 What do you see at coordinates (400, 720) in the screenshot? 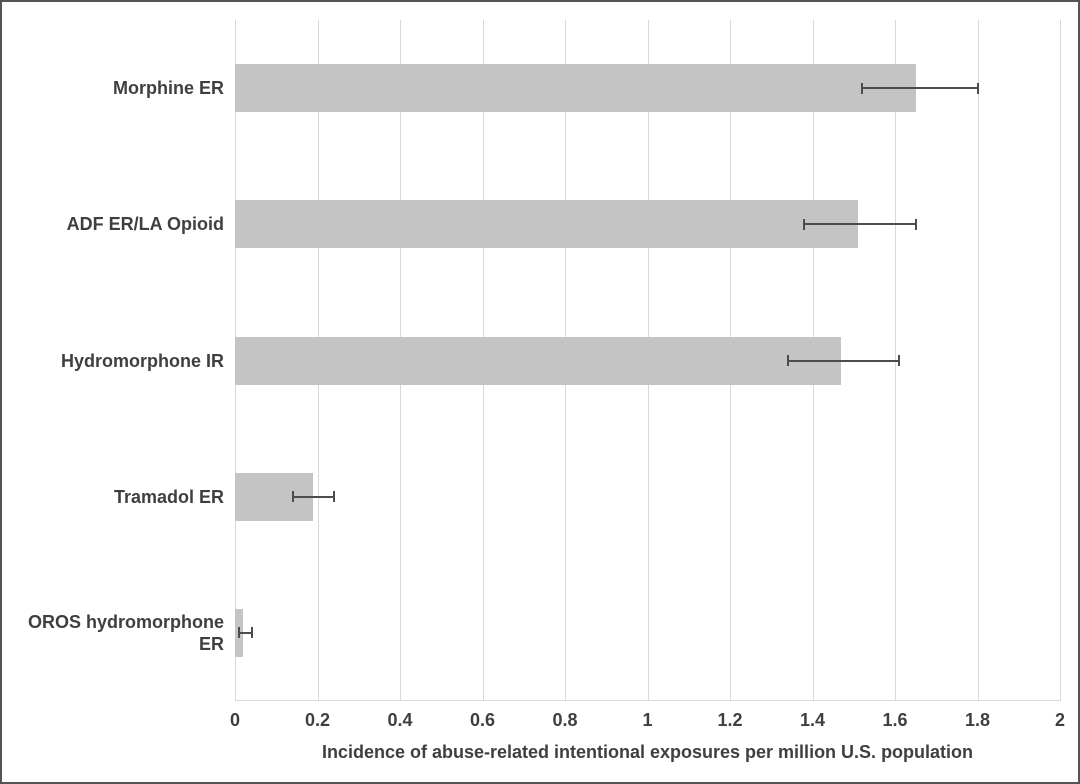
I see `x-tick-label: 0.4` at bounding box center [400, 720].